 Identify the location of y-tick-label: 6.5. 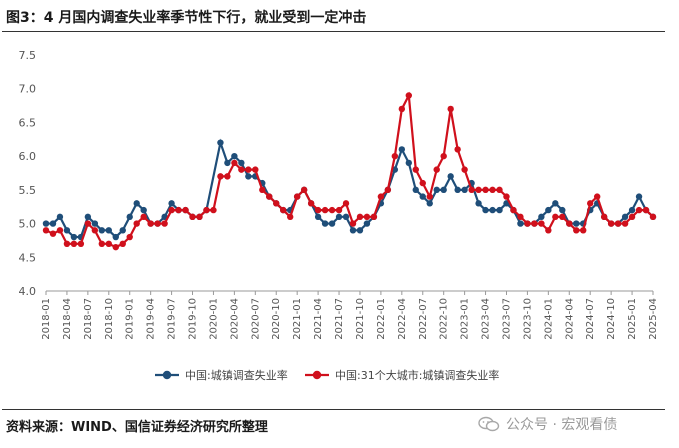
(28, 122).